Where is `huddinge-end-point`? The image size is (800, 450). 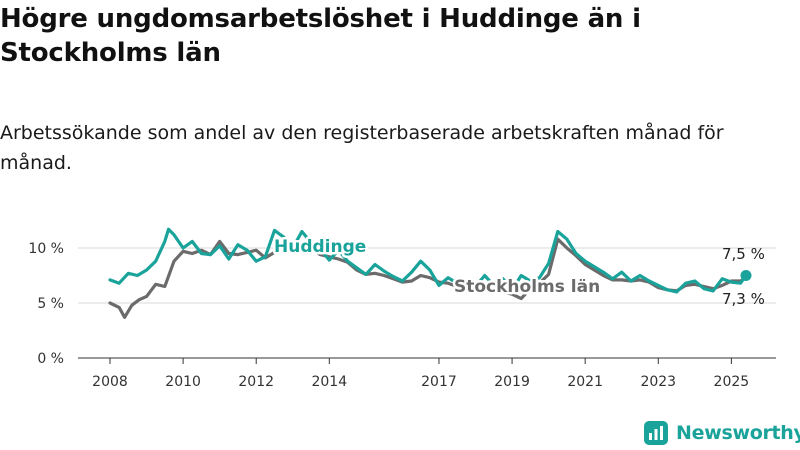 huddinge-end-point is located at coordinates (746, 275).